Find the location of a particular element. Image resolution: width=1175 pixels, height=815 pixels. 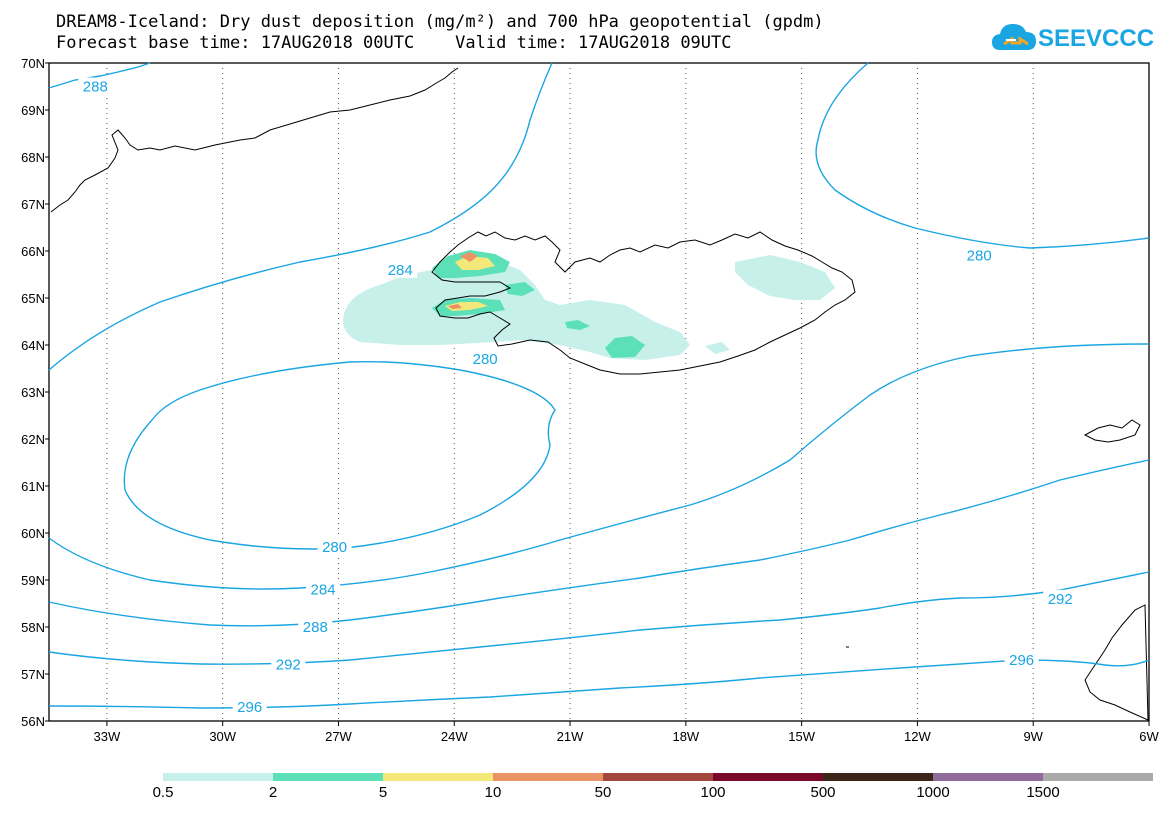

dust-area-low-south is located at coordinates (717, 348).